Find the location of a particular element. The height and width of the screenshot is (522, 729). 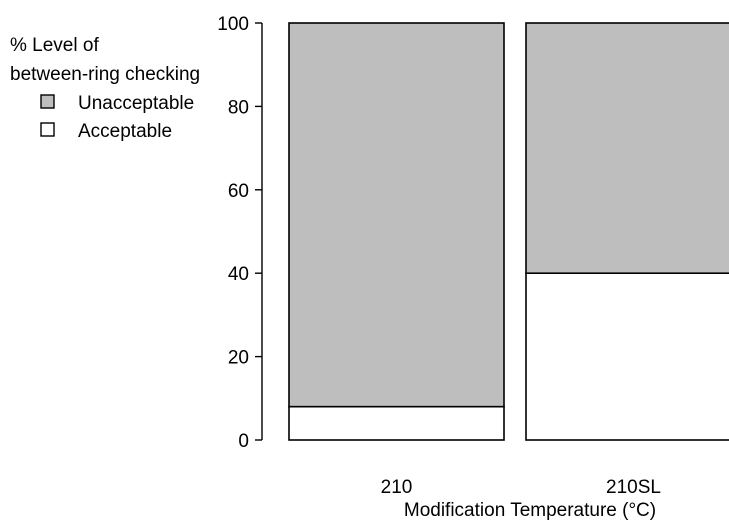

x-tick-label: 210 is located at coordinates (397, 487).